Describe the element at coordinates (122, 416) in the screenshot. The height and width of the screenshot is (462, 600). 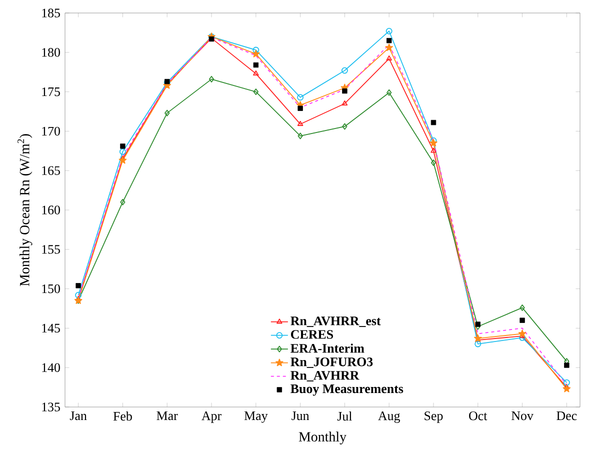
I see `x-tick-label: Feb` at that location.